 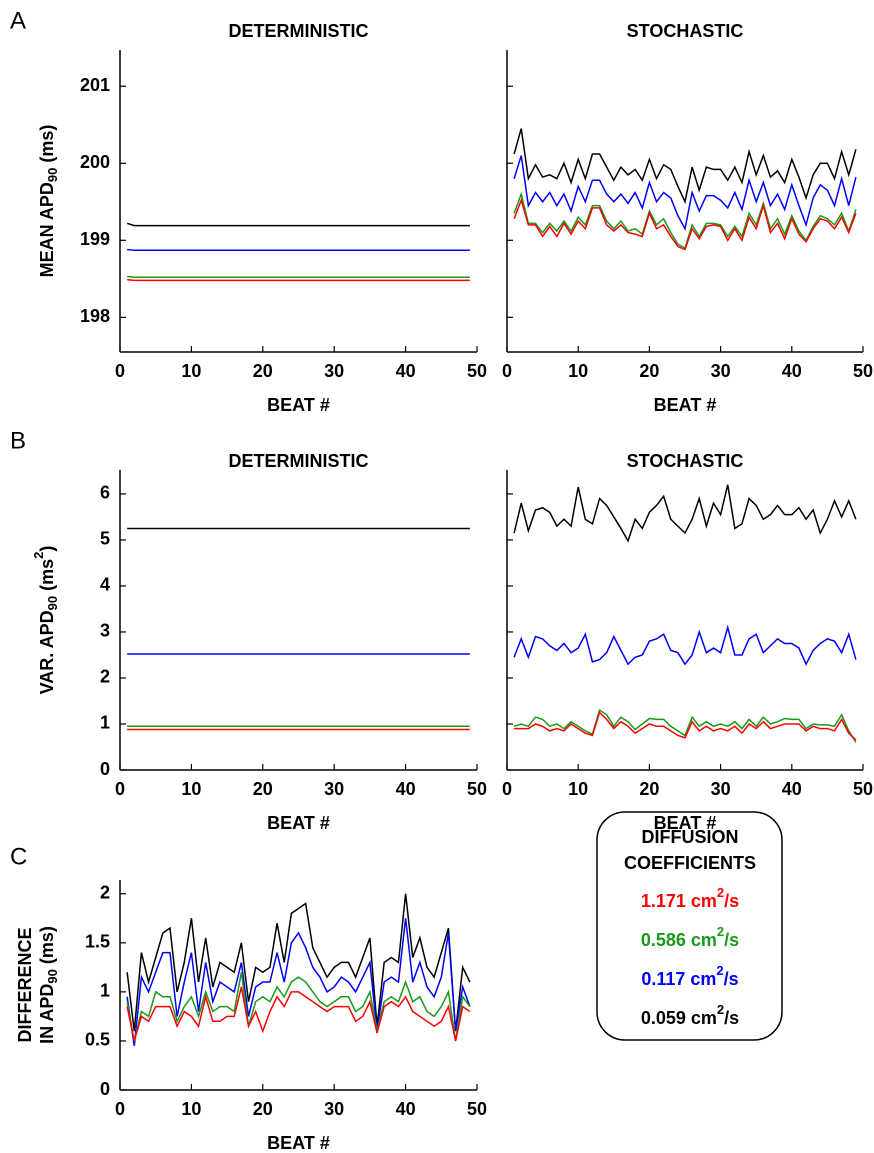 I want to click on y-tick-label: 4, so click(x=105, y=585).